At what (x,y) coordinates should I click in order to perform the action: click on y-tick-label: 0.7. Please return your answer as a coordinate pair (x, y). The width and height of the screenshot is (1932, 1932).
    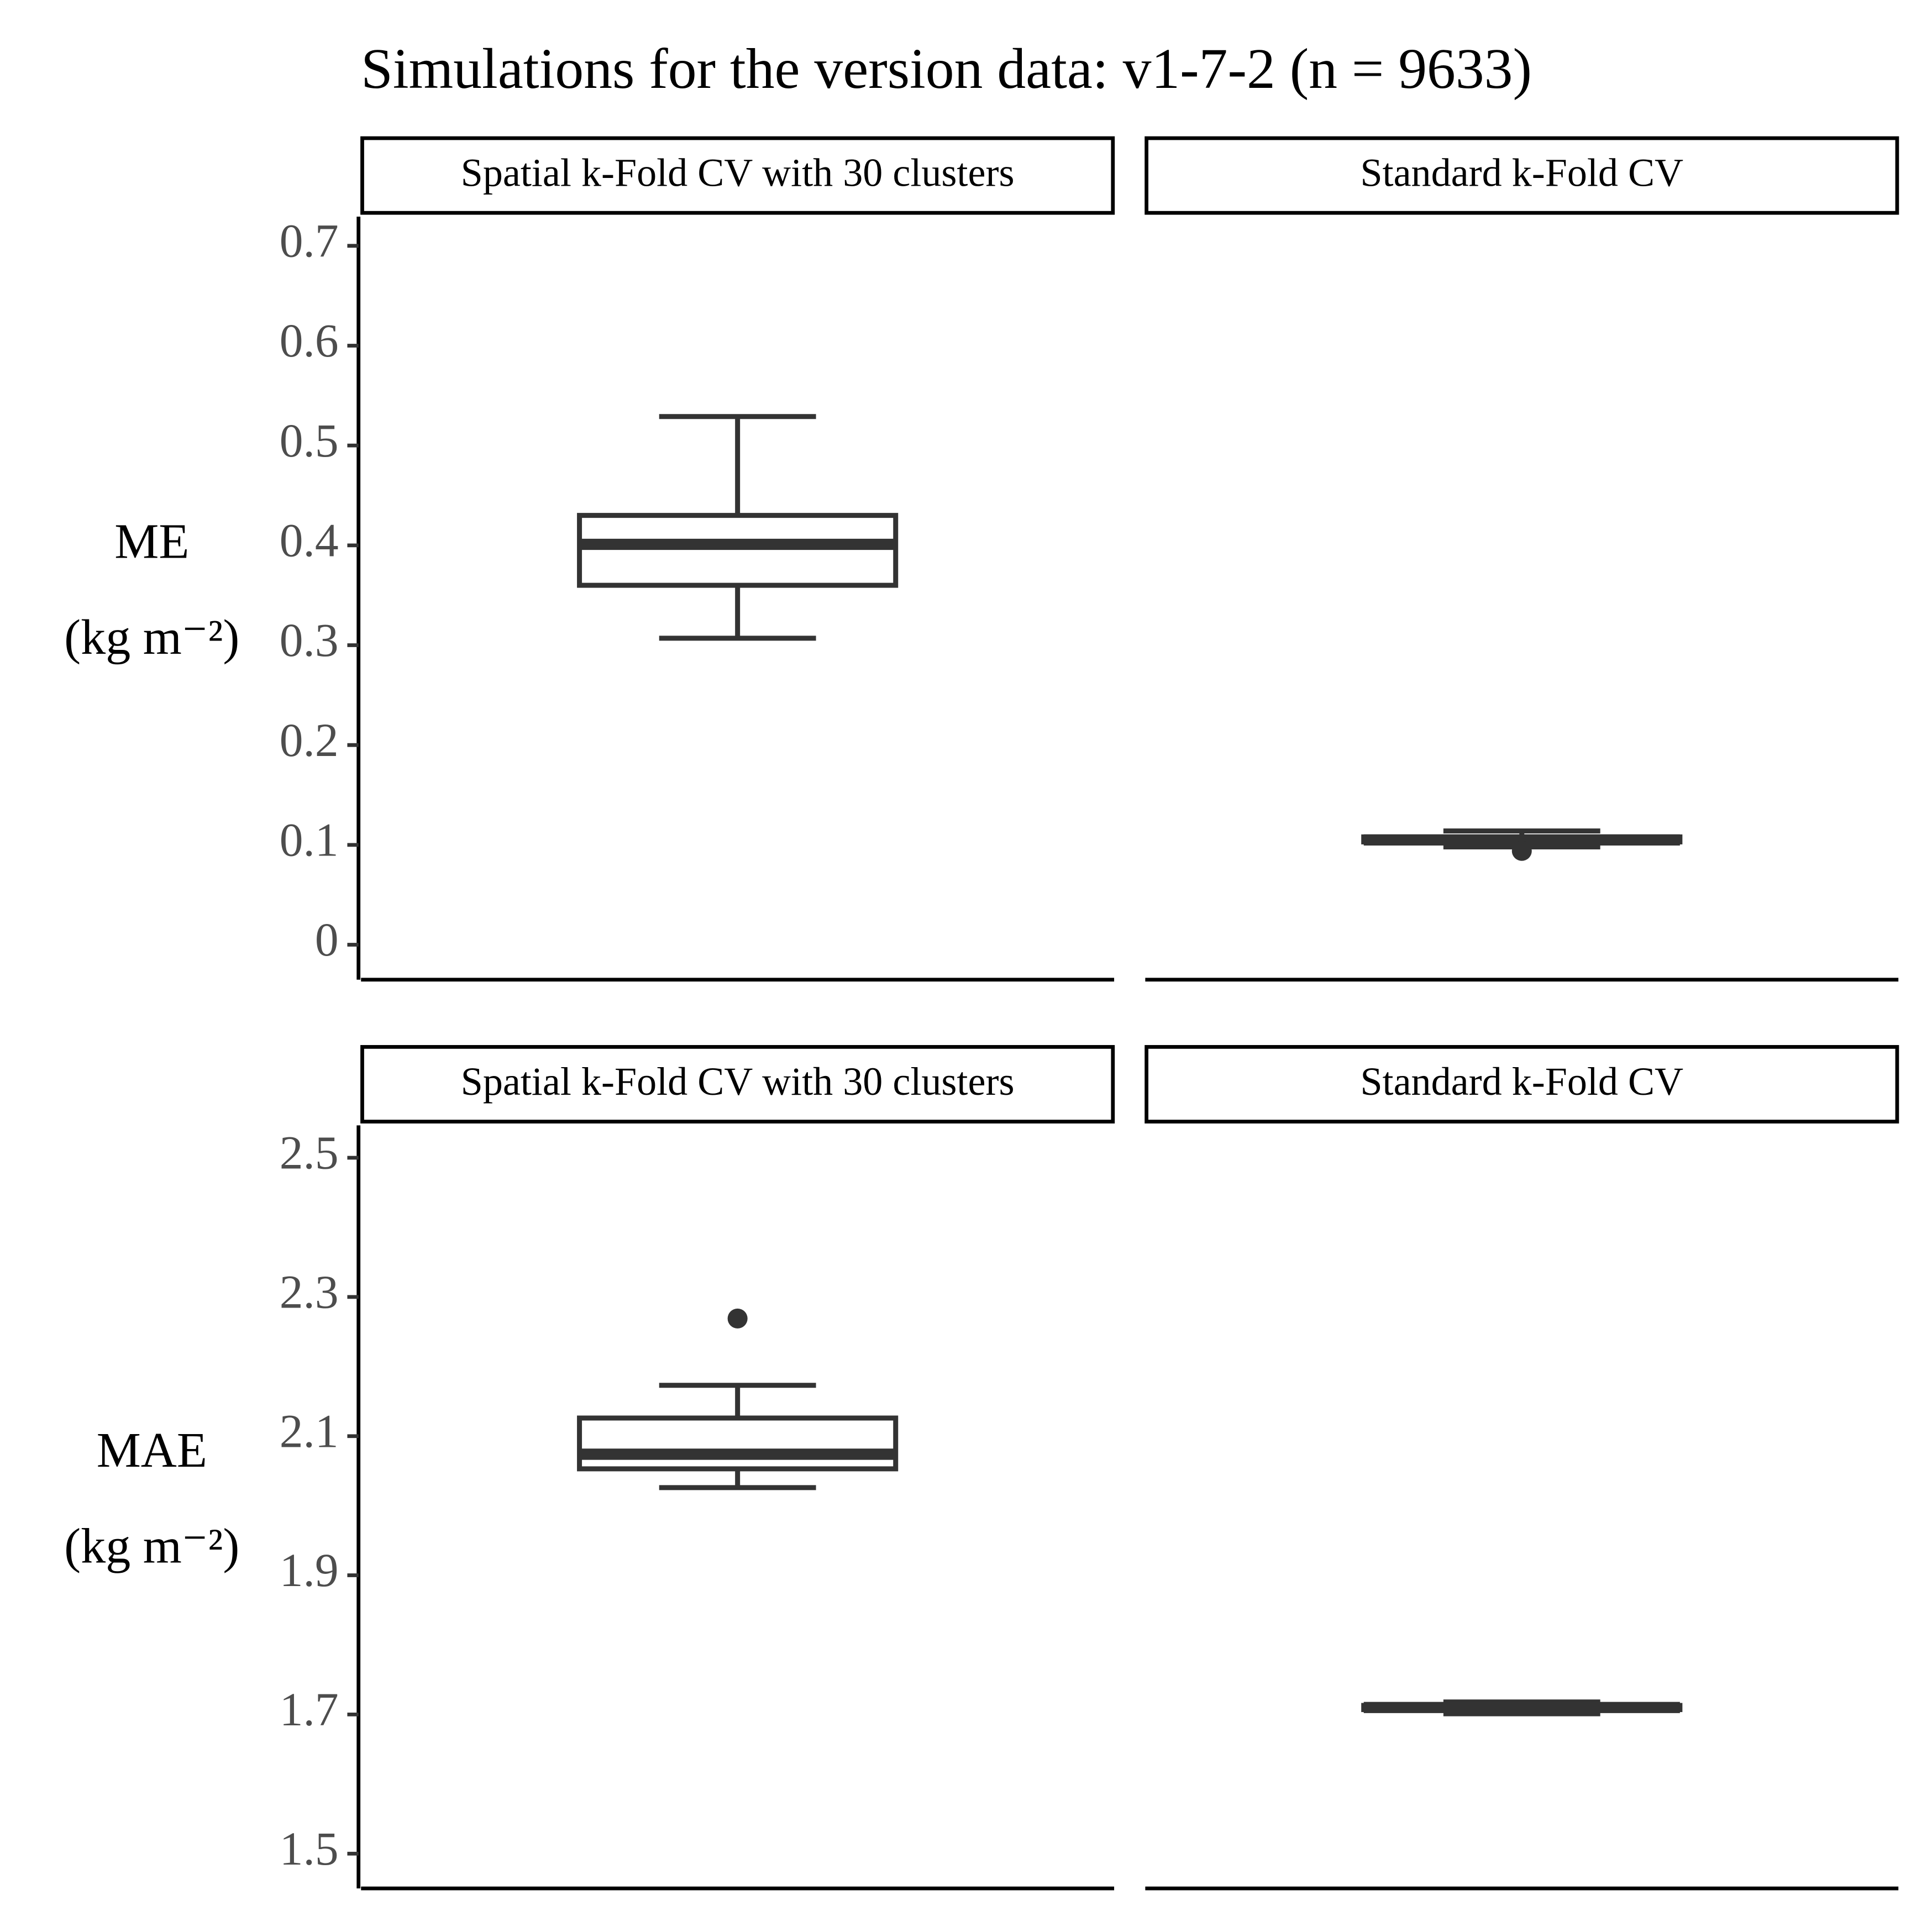
    Looking at the image, I should click on (309, 241).